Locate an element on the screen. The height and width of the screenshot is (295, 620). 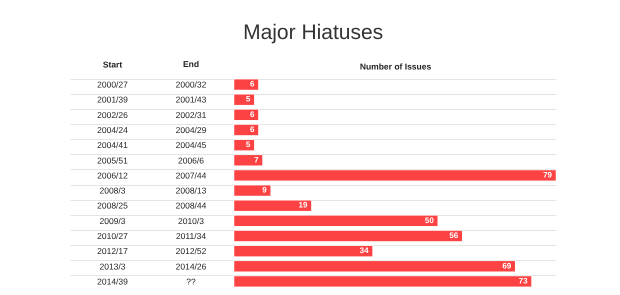
chart-title: Major Hiatuses is located at coordinates (313, 32).